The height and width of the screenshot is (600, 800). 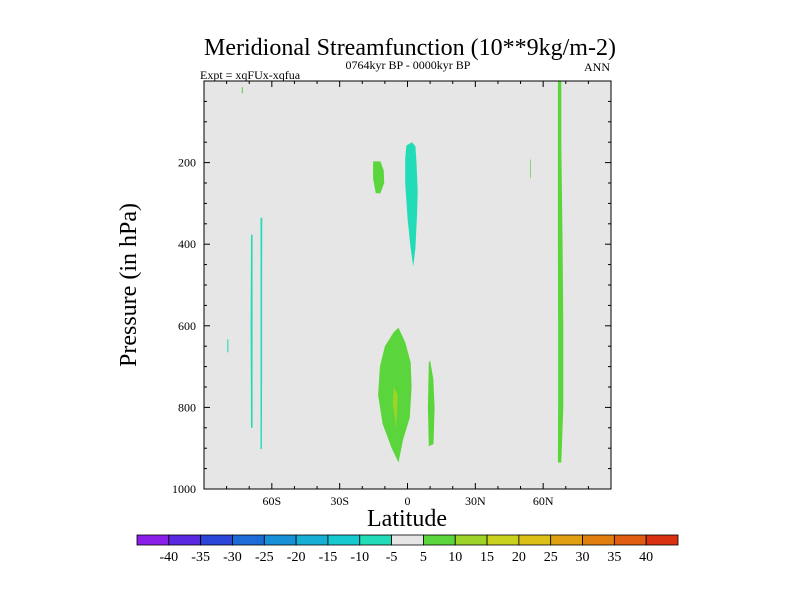 I want to click on x-tick-label: 30S, so click(x=339, y=501).